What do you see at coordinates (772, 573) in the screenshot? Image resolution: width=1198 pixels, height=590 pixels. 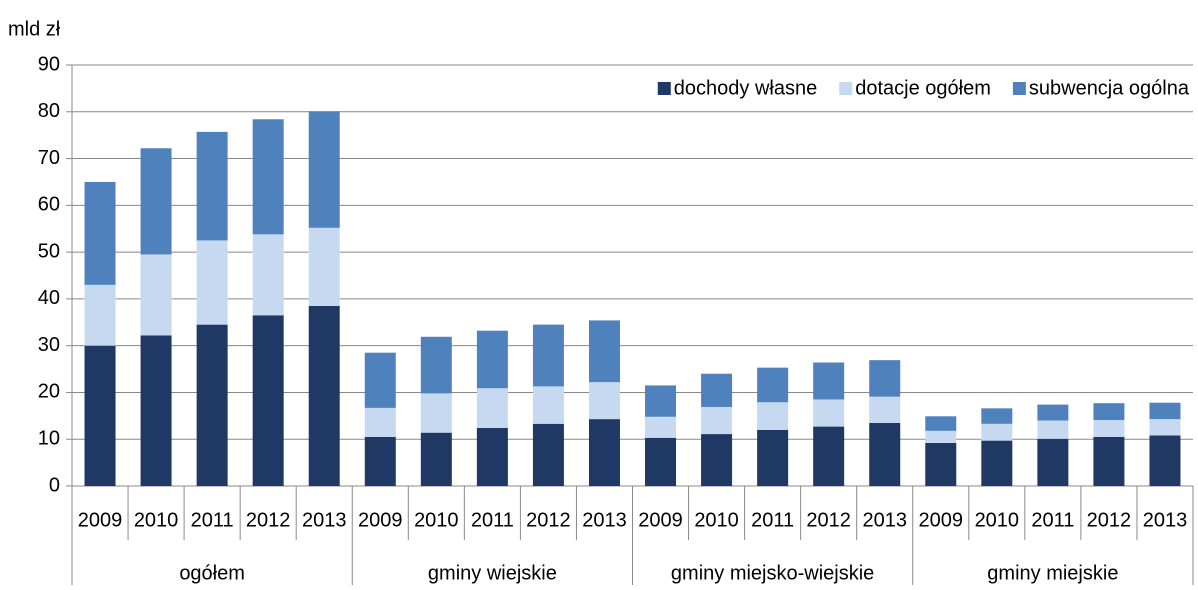 I see `group-label: gminy miejsko-wiejskie` at bounding box center [772, 573].